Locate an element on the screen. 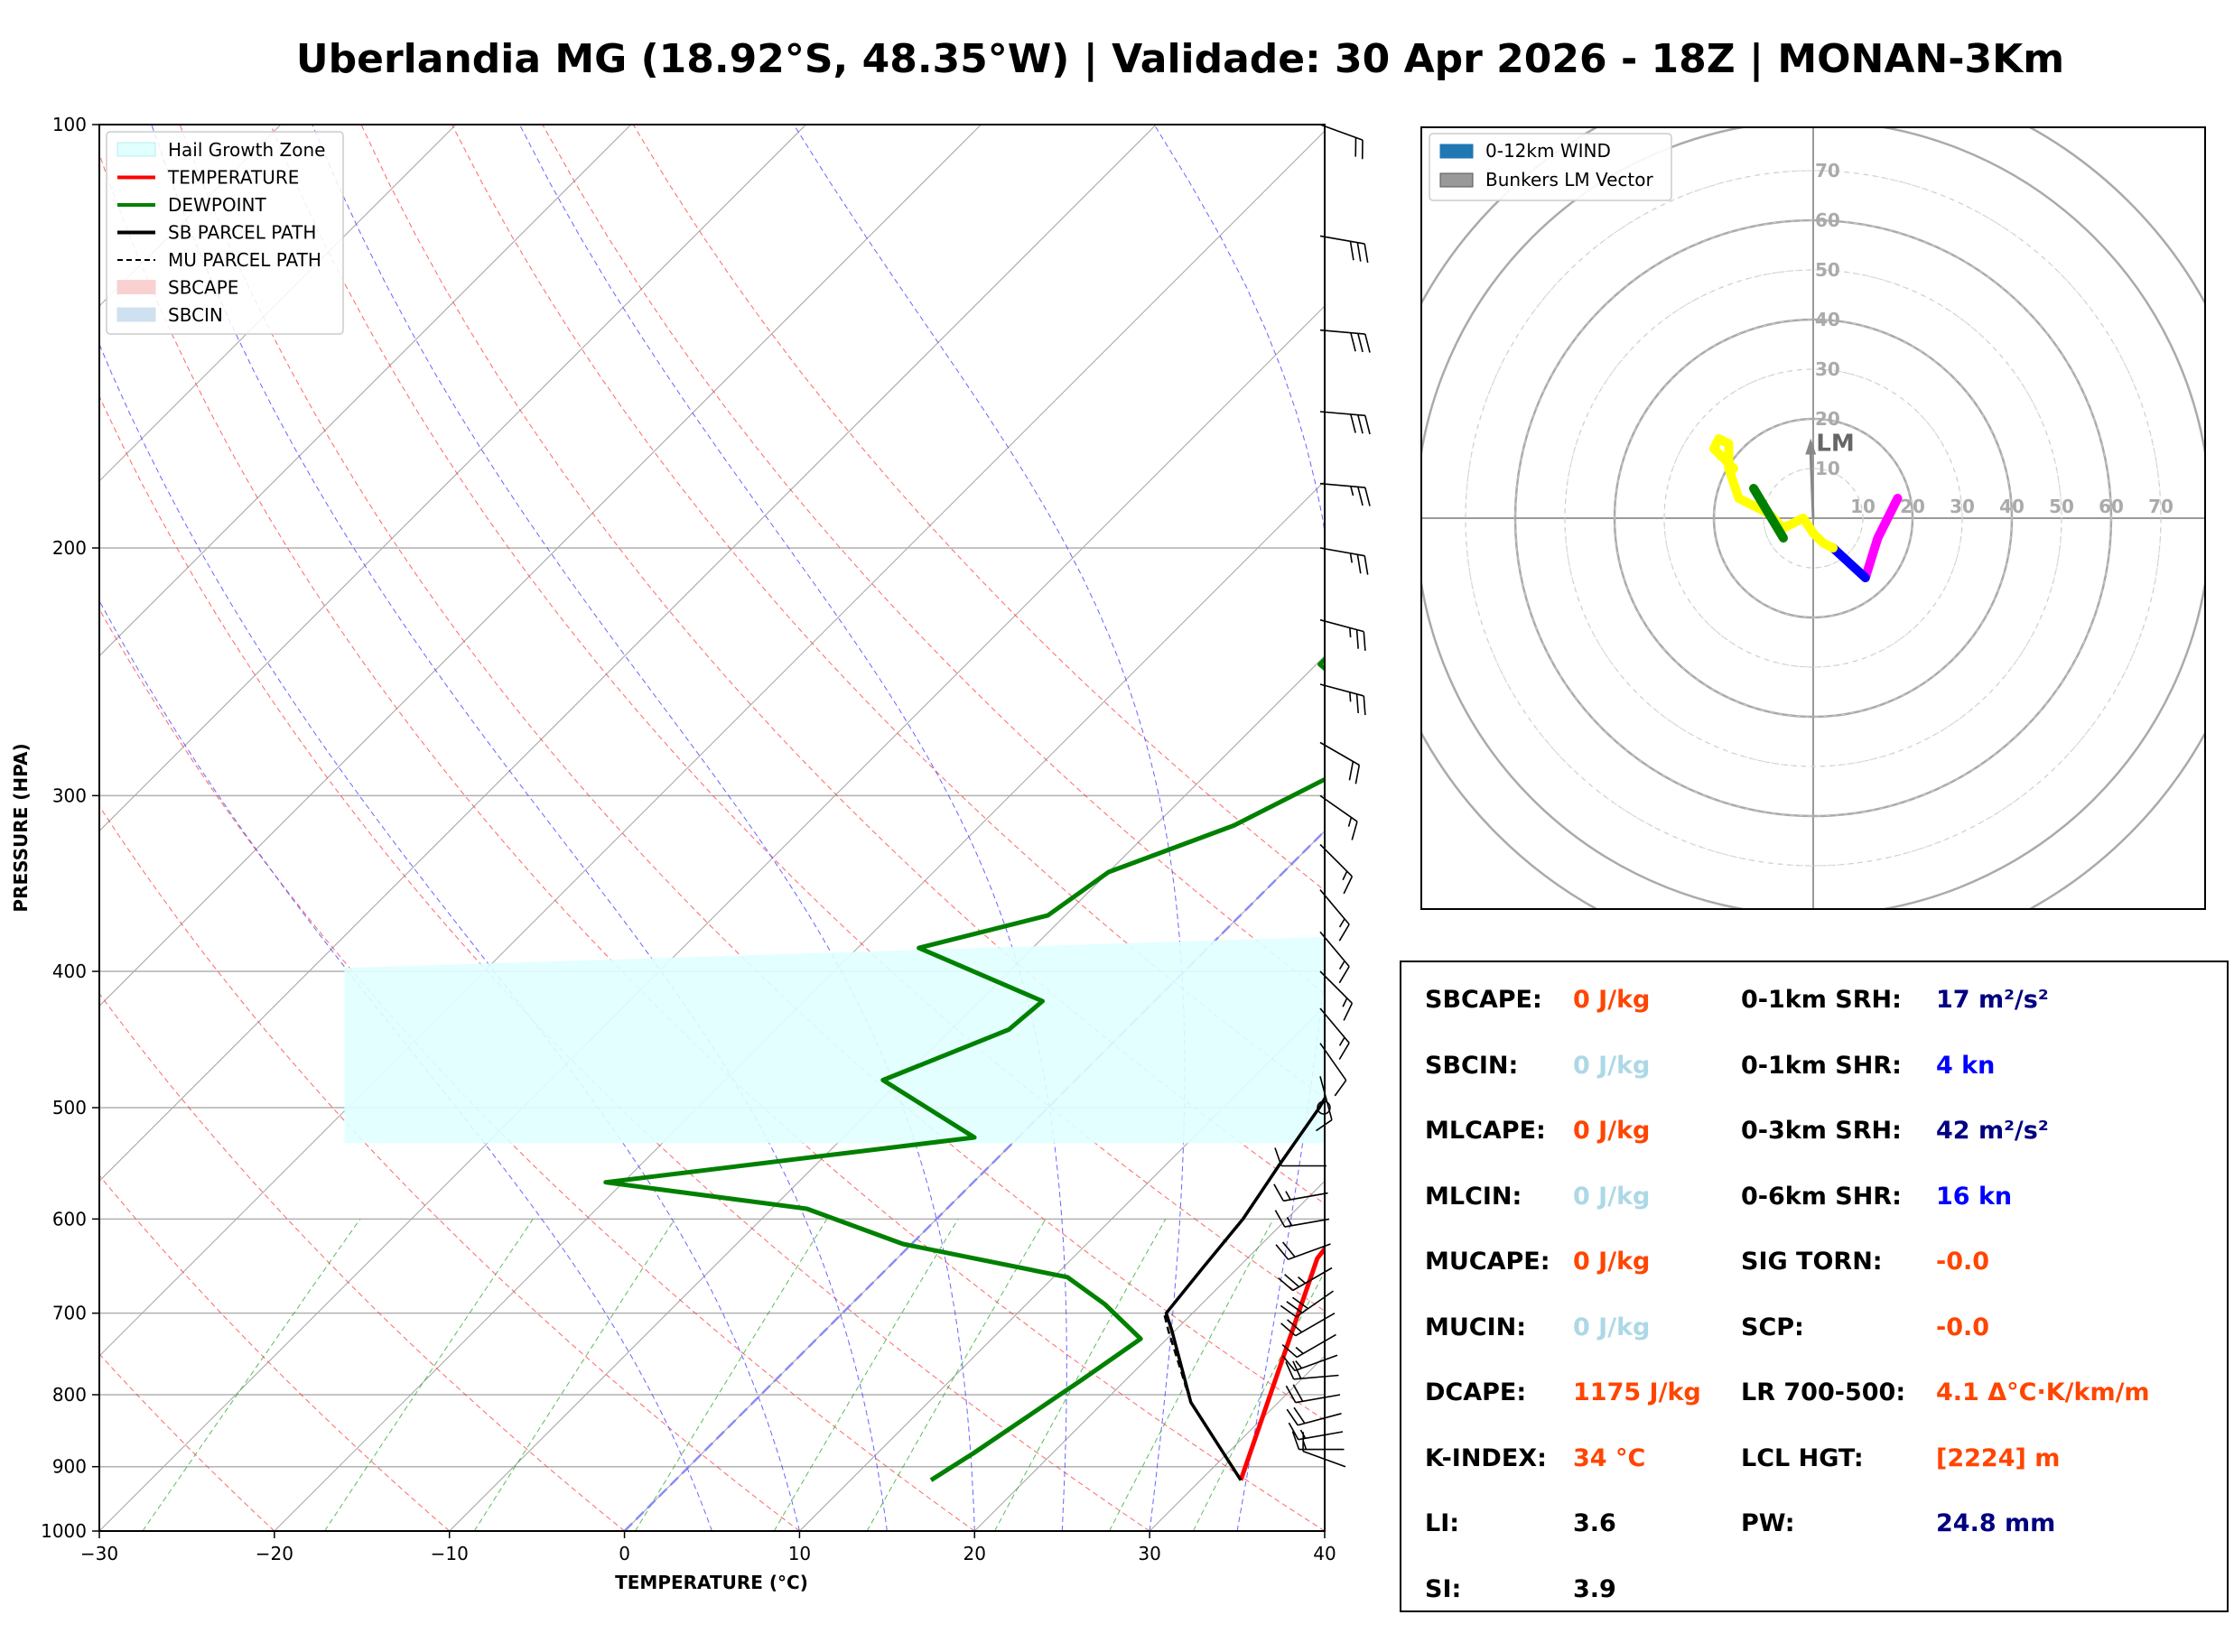 This screenshot has height=1652, width=2234. stat-label: MUCAPE: is located at coordinates (1487, 1262).